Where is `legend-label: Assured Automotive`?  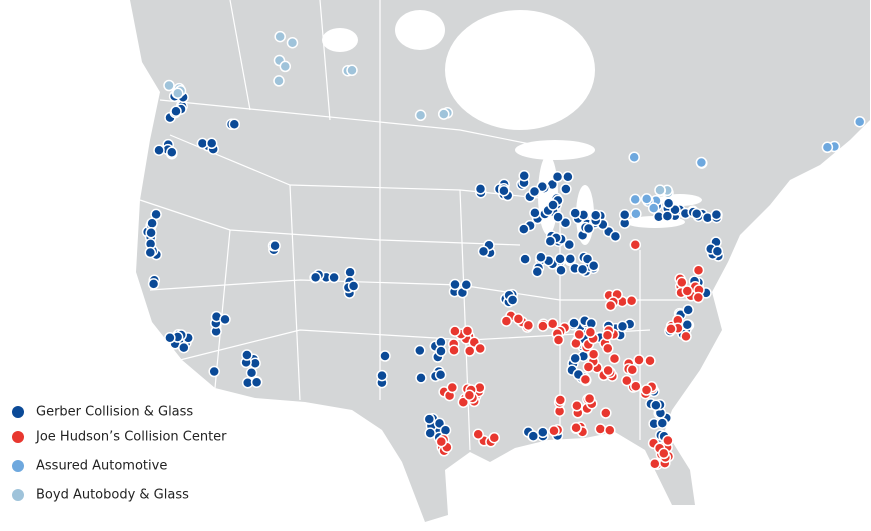
legend-label: Assured Automotive is located at coordinates (101, 466).